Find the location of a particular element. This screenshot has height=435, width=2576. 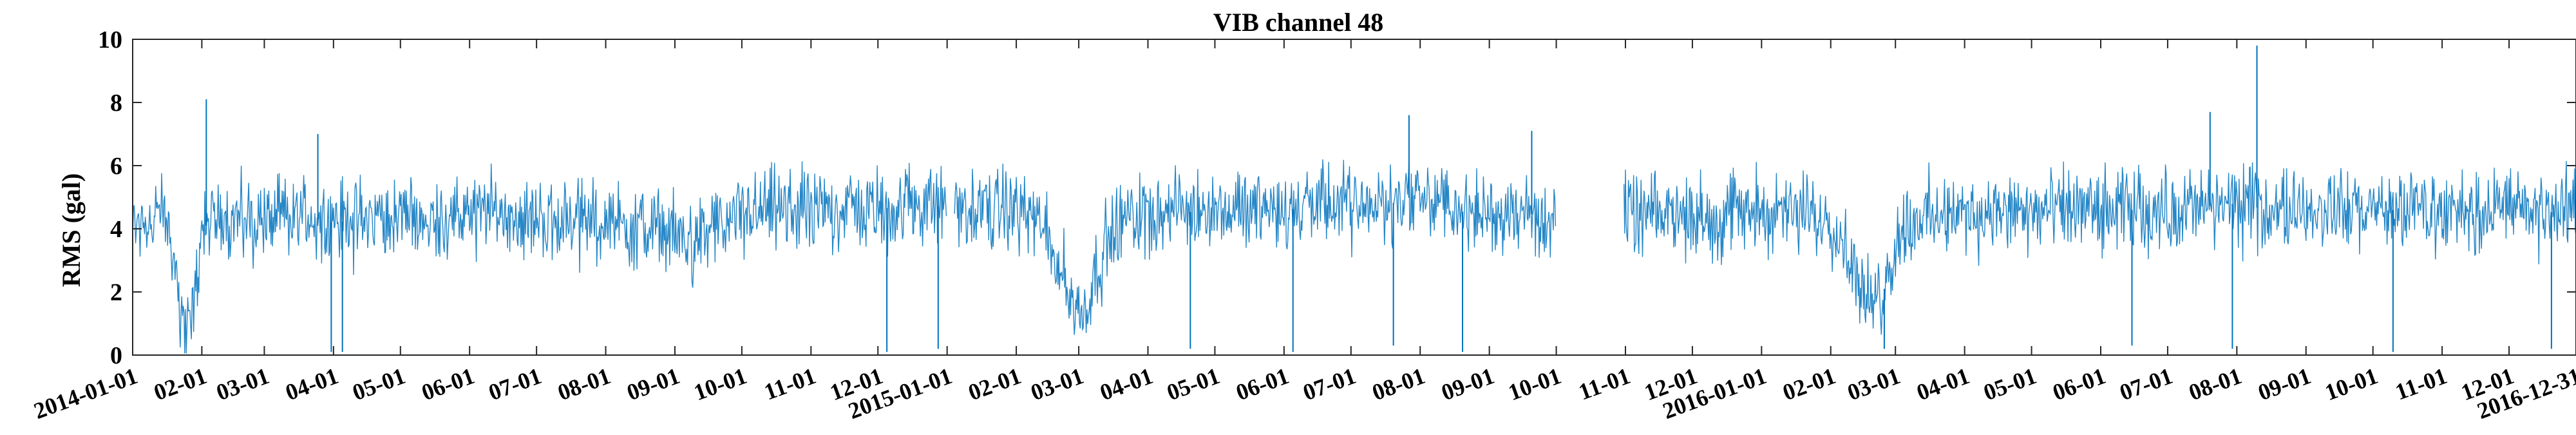

x-tick-label: 2014-01-01 is located at coordinates (85, 394).